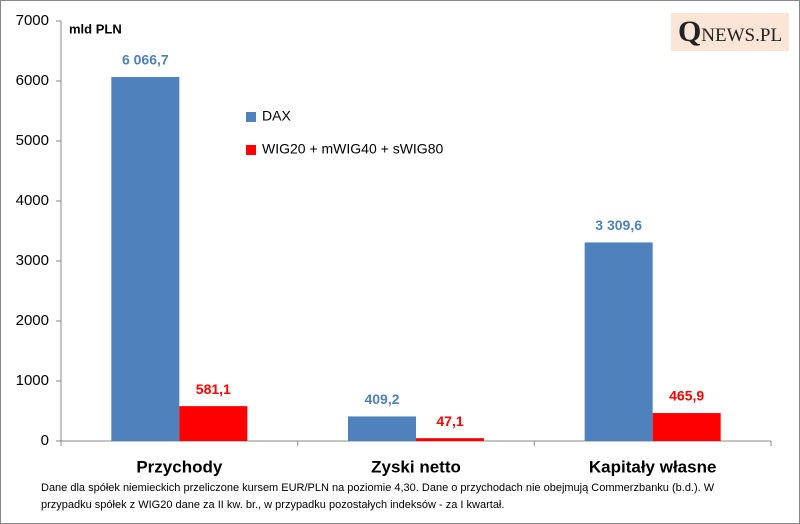  I want to click on y-tick-label: 0, so click(45, 440).